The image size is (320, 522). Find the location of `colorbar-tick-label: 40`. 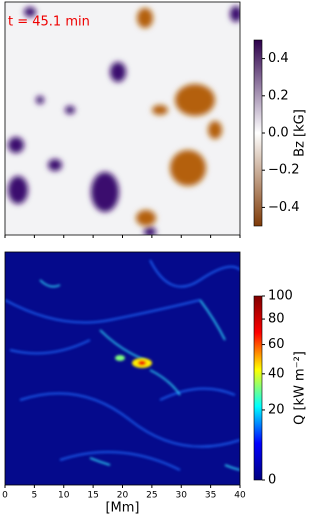

colorbar-tick-label: 40 is located at coordinates (276, 373).